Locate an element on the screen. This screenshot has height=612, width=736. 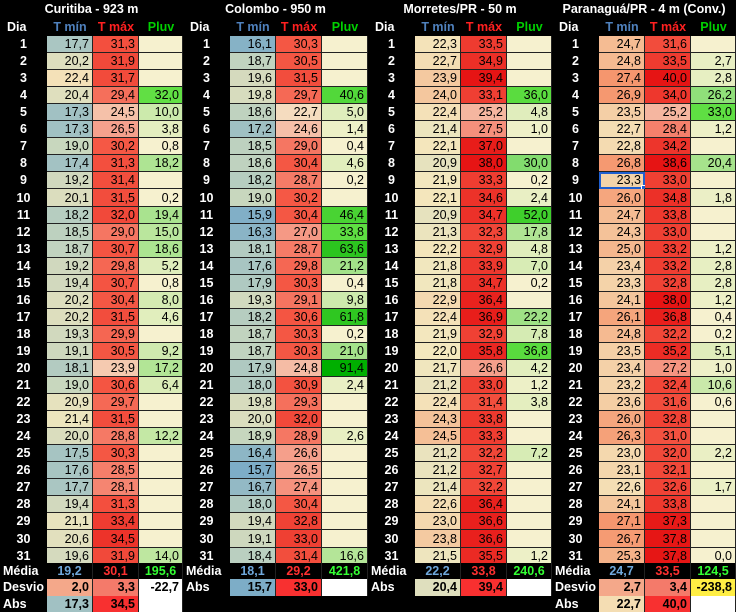
pluv-cell: 17,8 is located at coordinates (529, 232).